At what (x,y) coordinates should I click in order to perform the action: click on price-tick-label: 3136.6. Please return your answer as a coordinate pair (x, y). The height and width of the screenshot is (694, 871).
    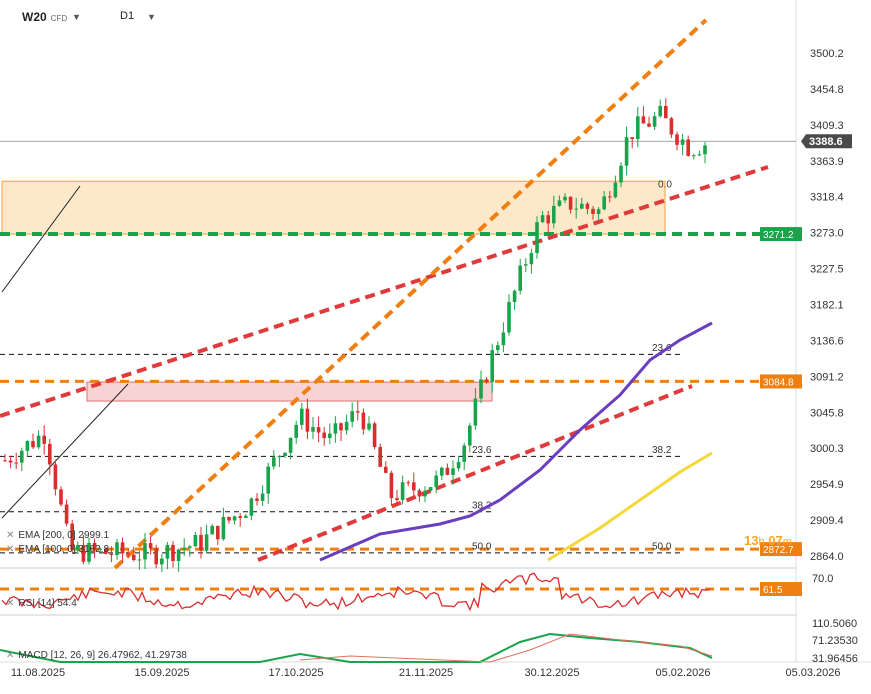
    Looking at the image, I should click on (827, 341).